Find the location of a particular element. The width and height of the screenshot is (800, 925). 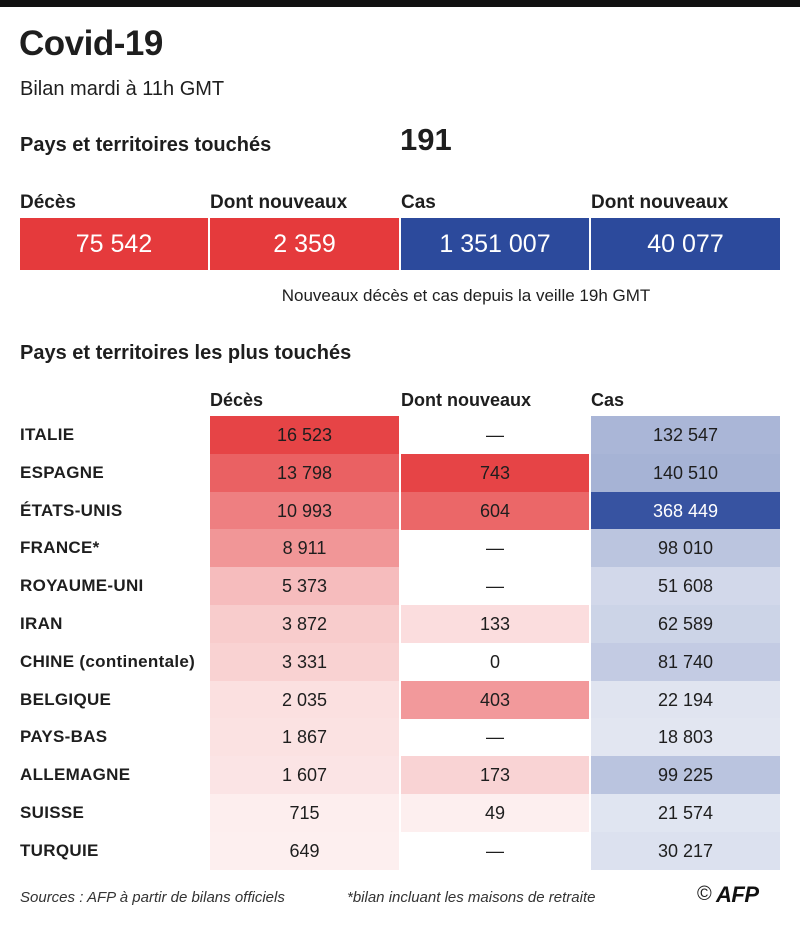

cell-deaths: 649 is located at coordinates (304, 850).